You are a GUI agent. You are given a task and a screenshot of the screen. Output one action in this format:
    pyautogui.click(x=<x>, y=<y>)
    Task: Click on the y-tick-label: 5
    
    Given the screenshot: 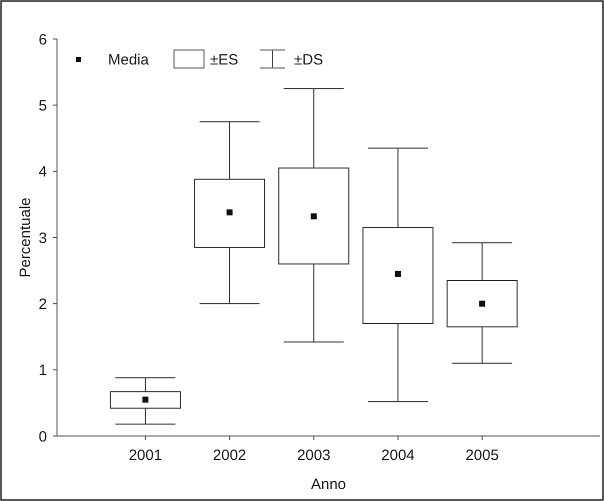 What is the action you would take?
    pyautogui.click(x=42, y=105)
    